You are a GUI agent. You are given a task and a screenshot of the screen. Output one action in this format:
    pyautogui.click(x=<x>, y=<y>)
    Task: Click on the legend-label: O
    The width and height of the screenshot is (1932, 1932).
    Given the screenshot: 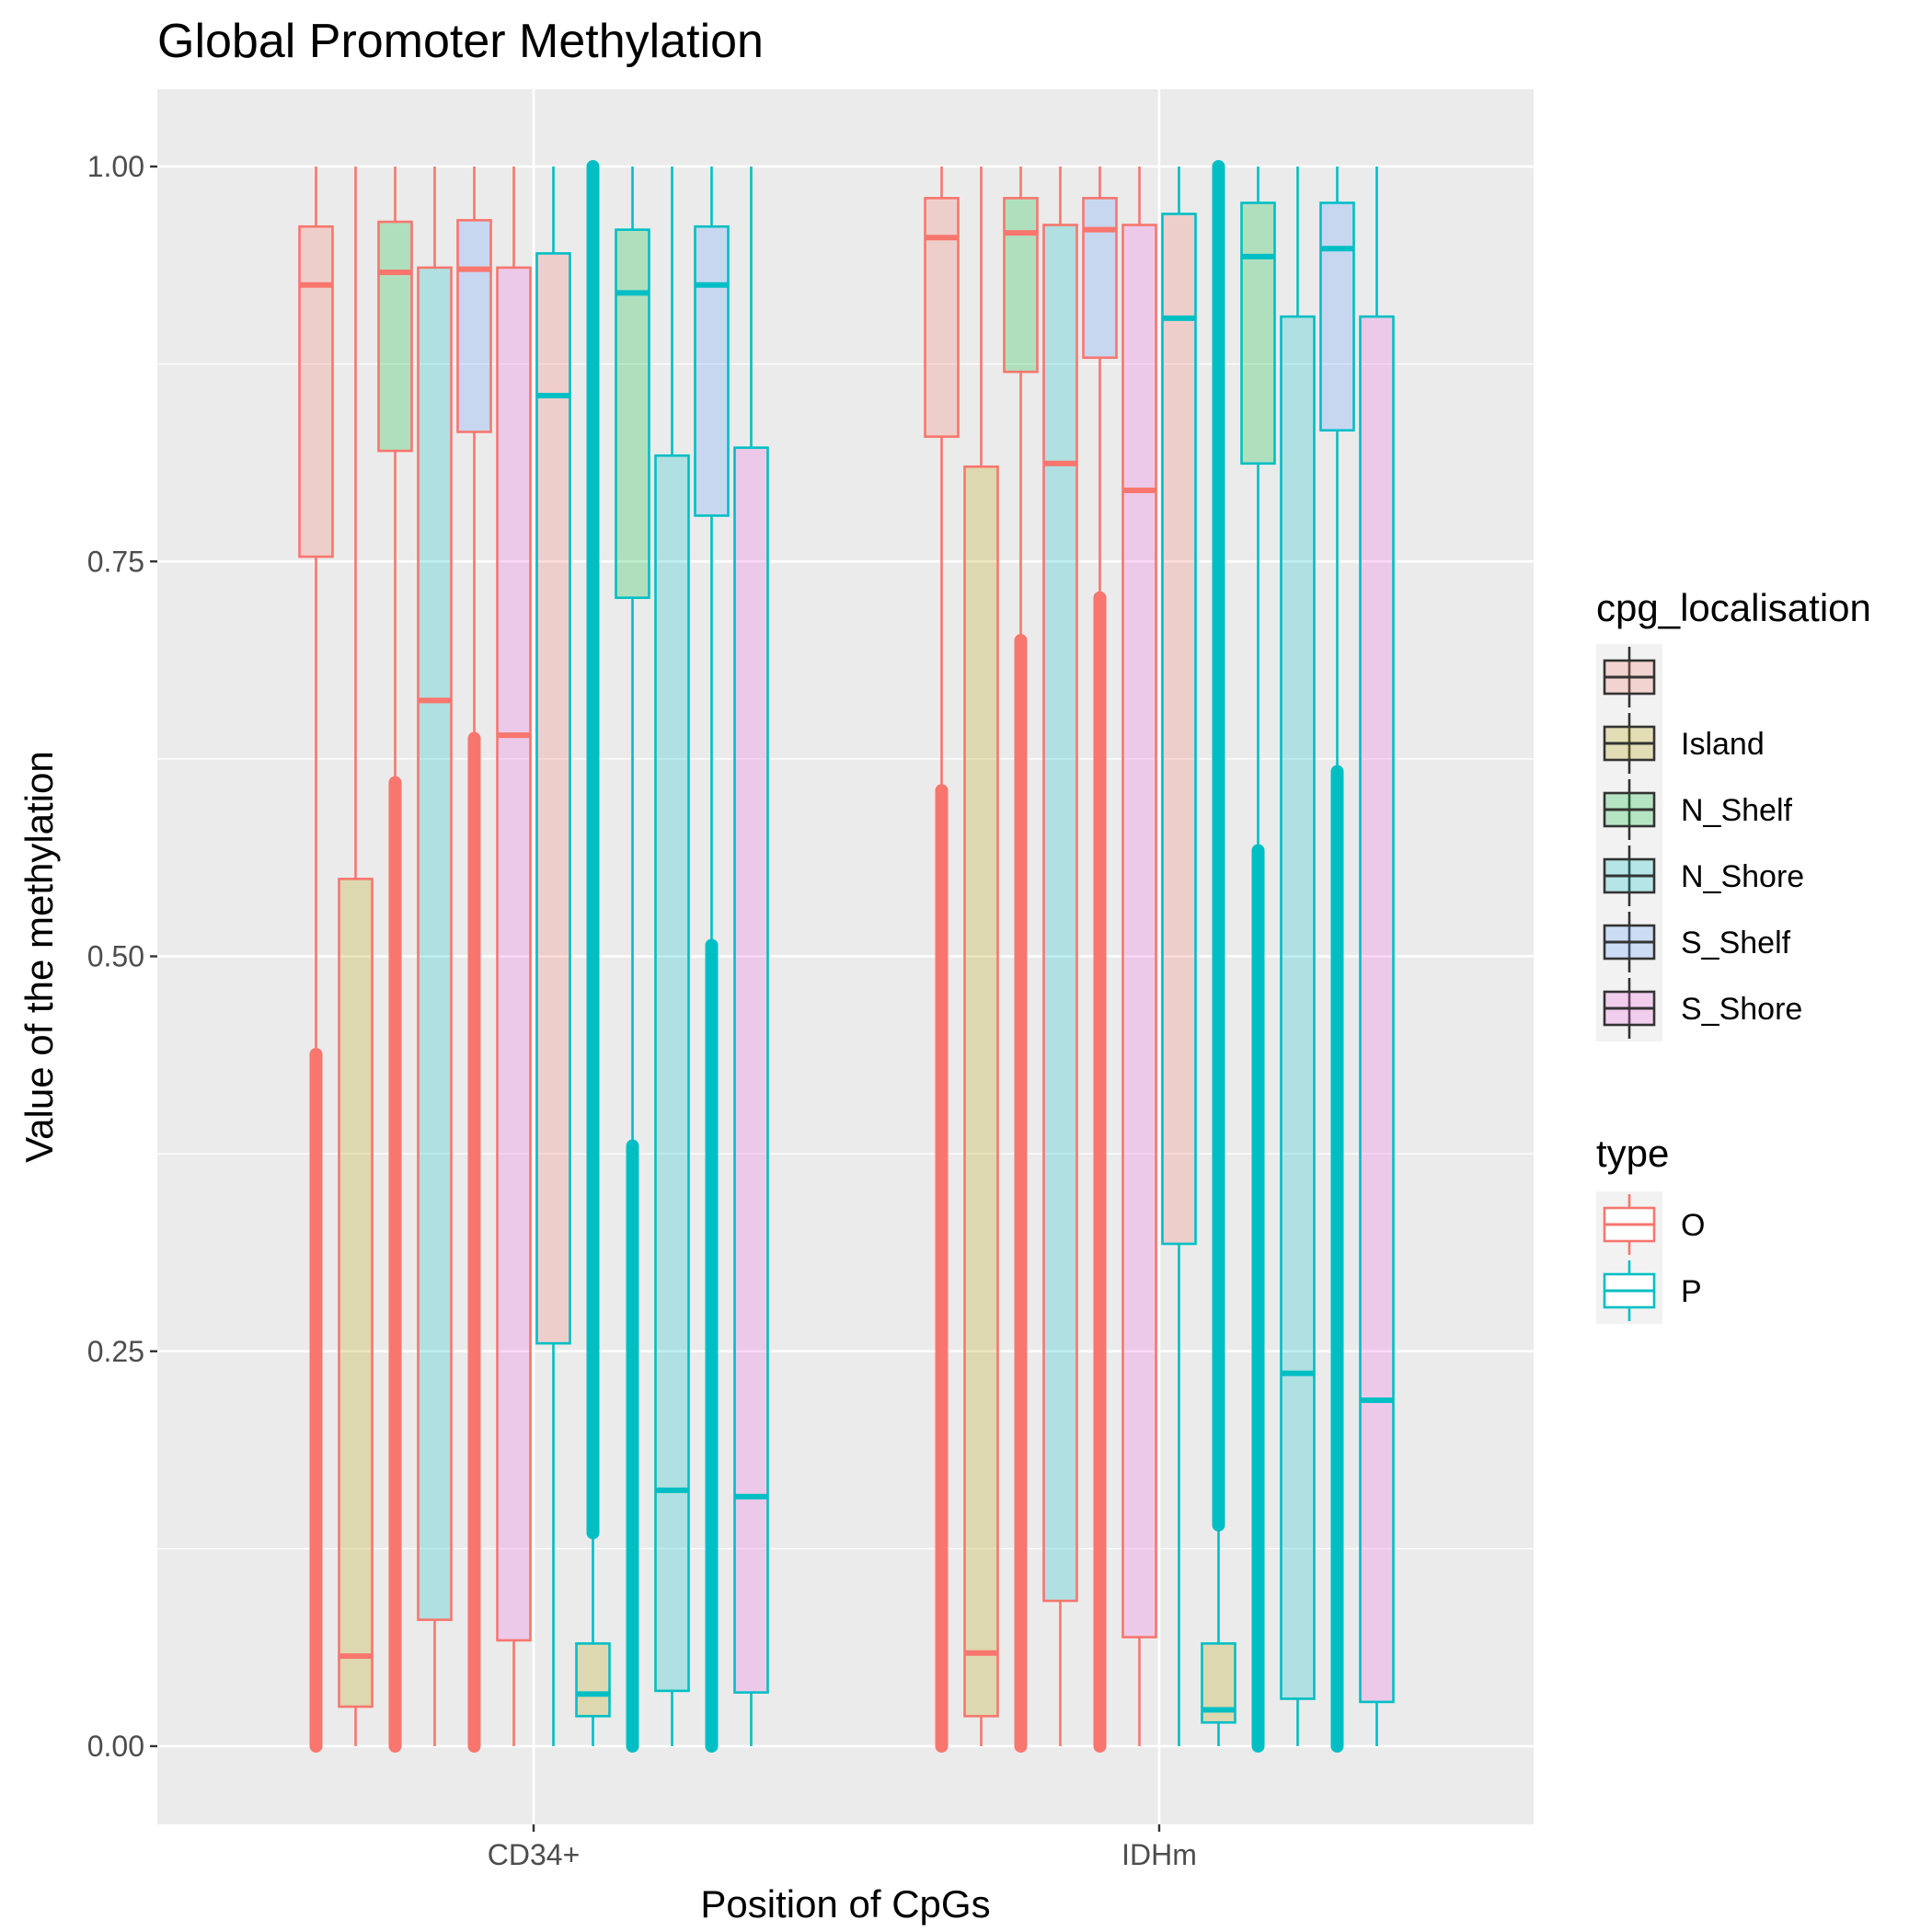 What is the action you would take?
    pyautogui.click(x=1693, y=1225)
    